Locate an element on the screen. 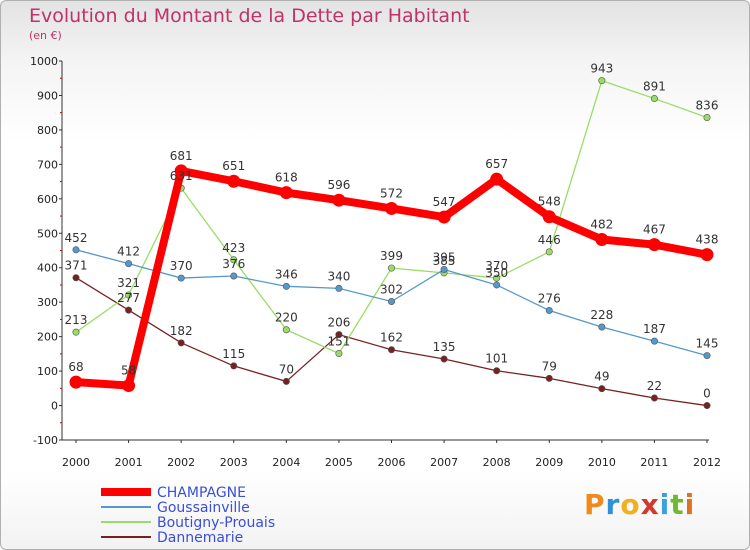 This screenshot has height=550, width=750. data-label: 213 is located at coordinates (76, 320).